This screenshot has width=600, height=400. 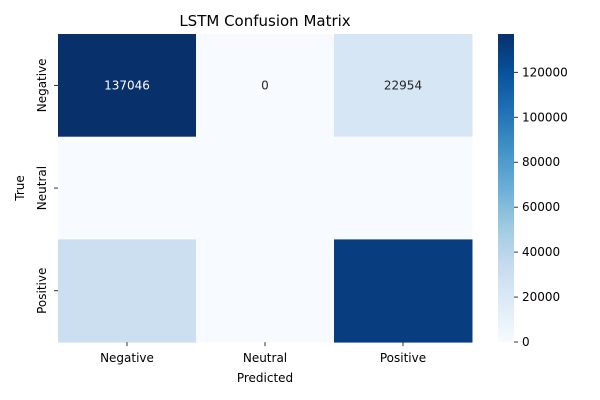 What do you see at coordinates (545, 72) in the screenshot?
I see `colorbar-tick-label: 120000` at bounding box center [545, 72].